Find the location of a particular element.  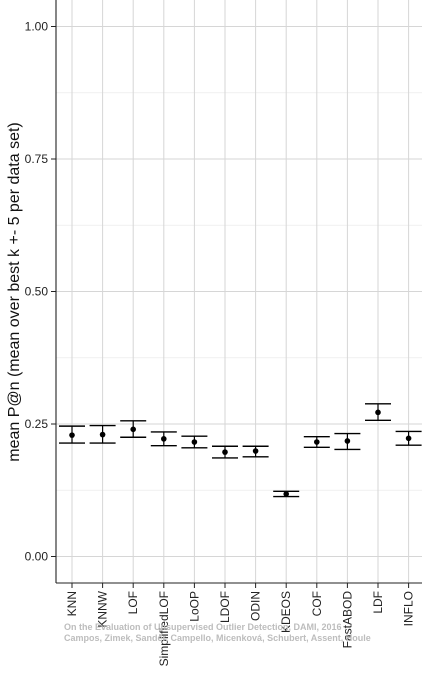

x-tick-label: FastABOD is located at coordinates (347, 620).